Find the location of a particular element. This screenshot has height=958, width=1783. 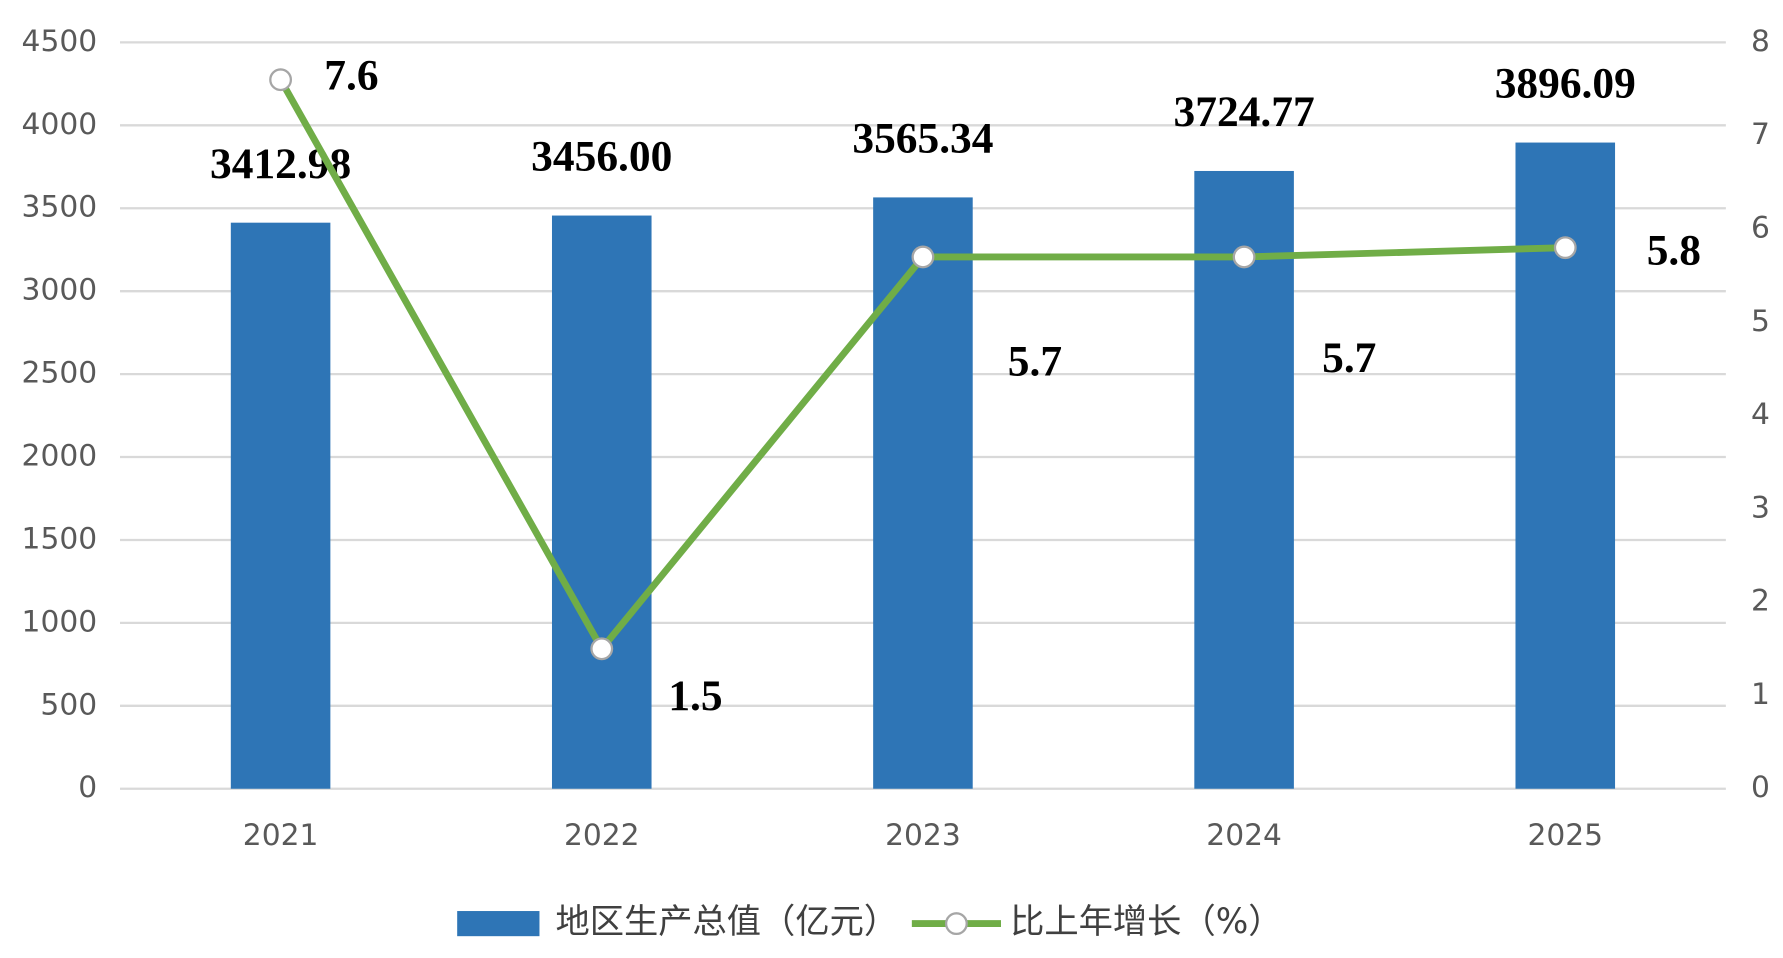

y-tick-label: 4000 is located at coordinates (60, 124).